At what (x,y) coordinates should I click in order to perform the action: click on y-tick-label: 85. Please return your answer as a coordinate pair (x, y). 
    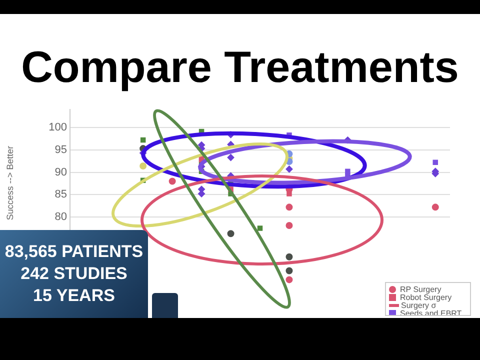
    Looking at the image, I should click on (60, 194).